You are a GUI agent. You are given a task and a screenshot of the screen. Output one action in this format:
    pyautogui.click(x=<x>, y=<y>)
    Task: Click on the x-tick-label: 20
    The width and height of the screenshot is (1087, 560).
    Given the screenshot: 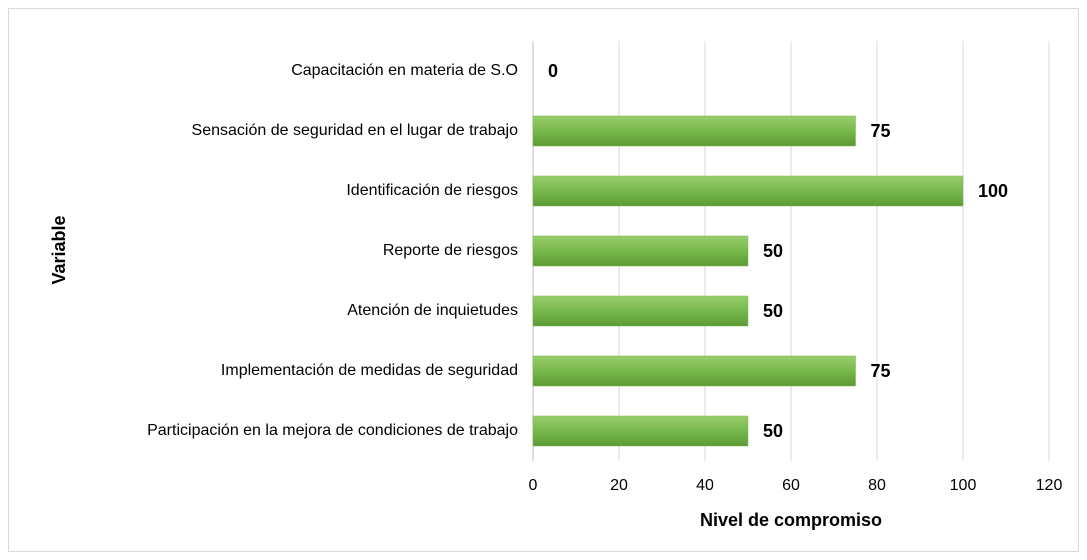 What is the action you would take?
    pyautogui.click(x=619, y=485)
    